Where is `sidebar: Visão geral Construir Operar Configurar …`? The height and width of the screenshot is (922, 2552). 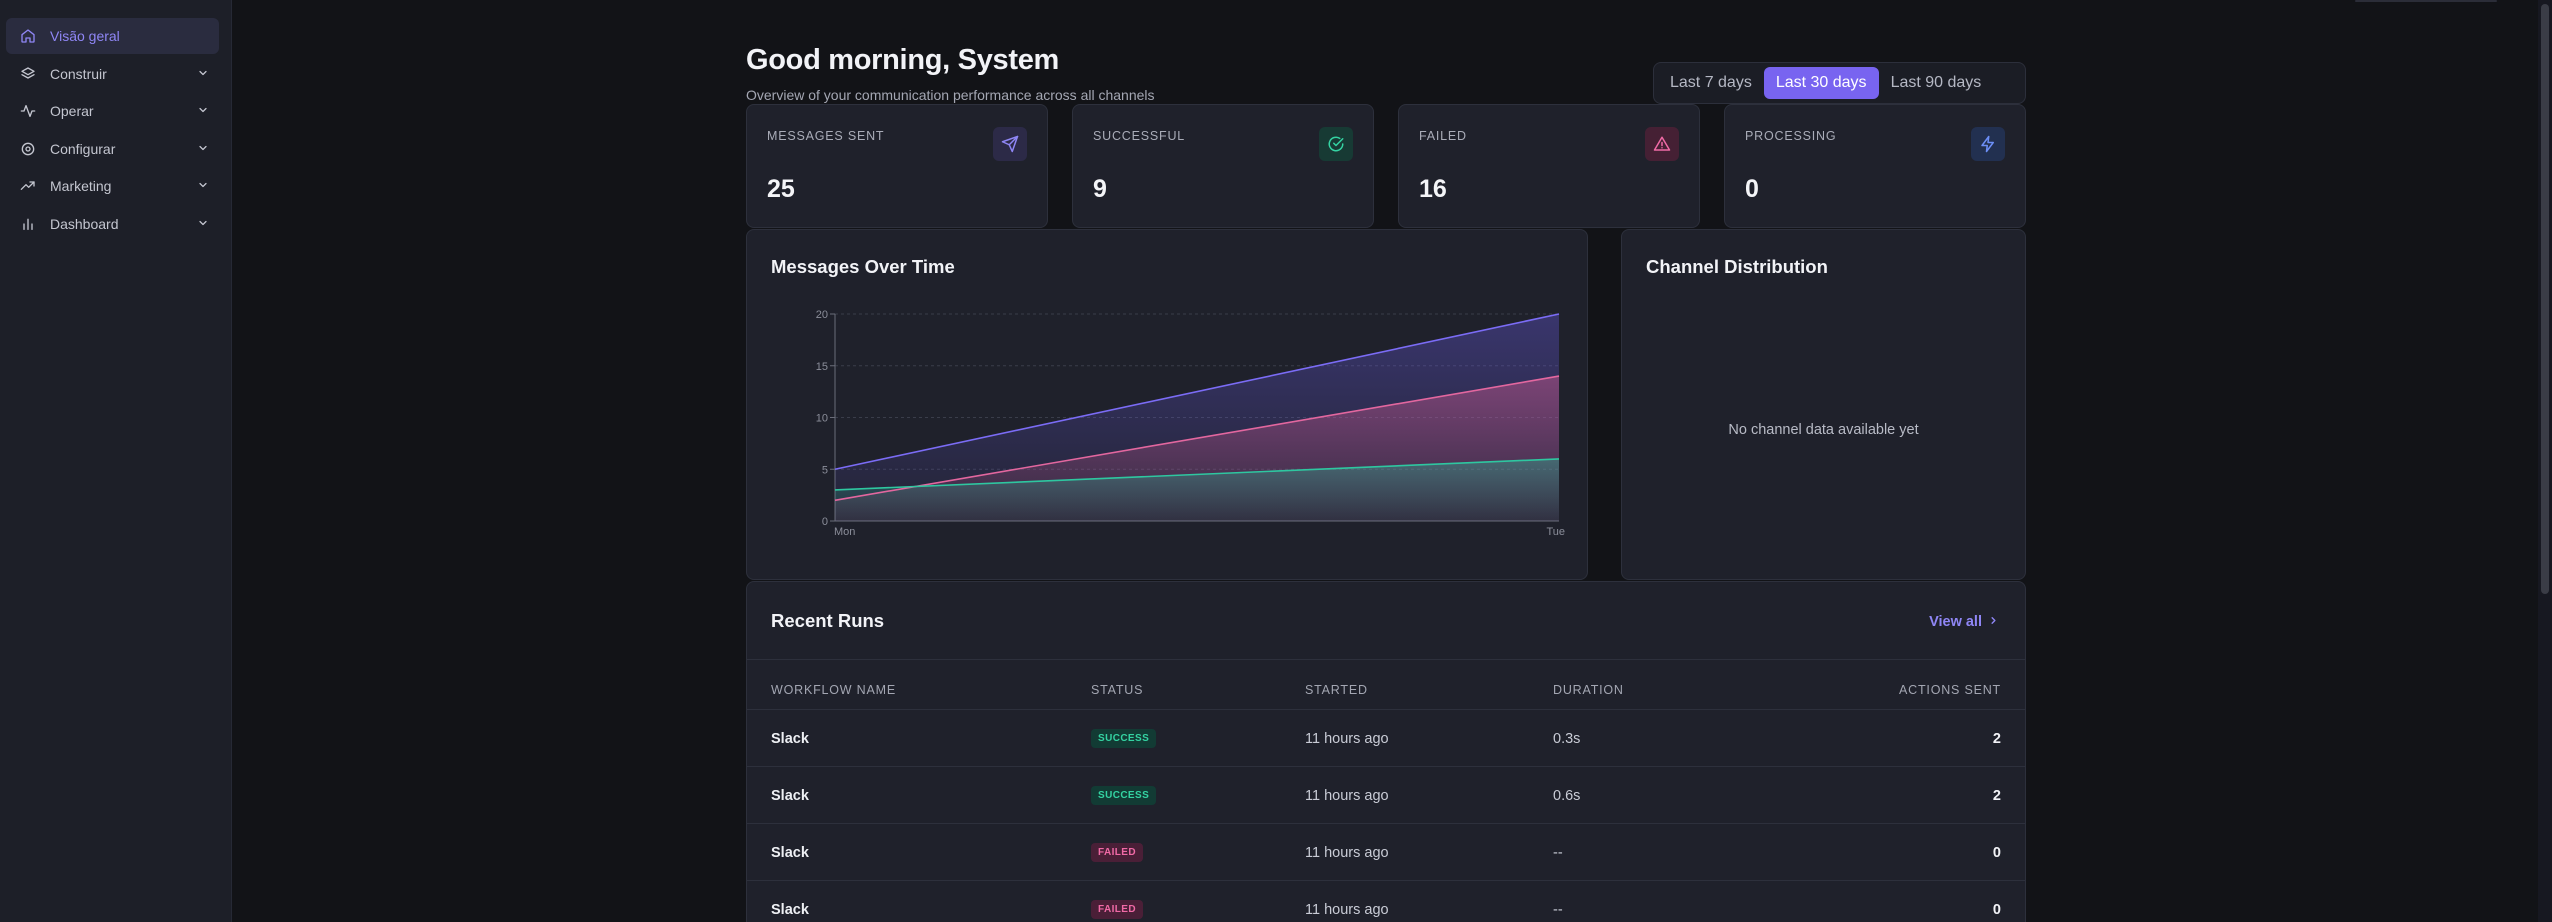 sidebar: Visão geral Construir Operar Configurar … is located at coordinates (116, 461).